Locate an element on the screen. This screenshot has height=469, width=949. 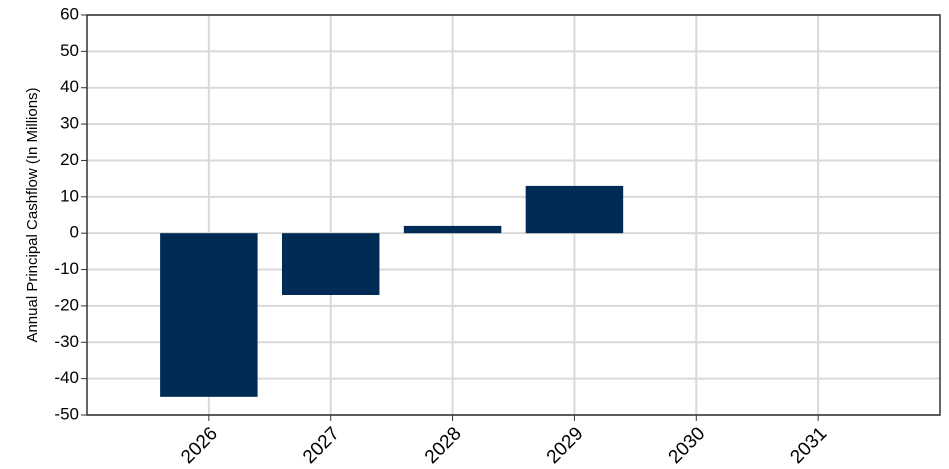
y-tick-label: 60 is located at coordinates (69, 13).